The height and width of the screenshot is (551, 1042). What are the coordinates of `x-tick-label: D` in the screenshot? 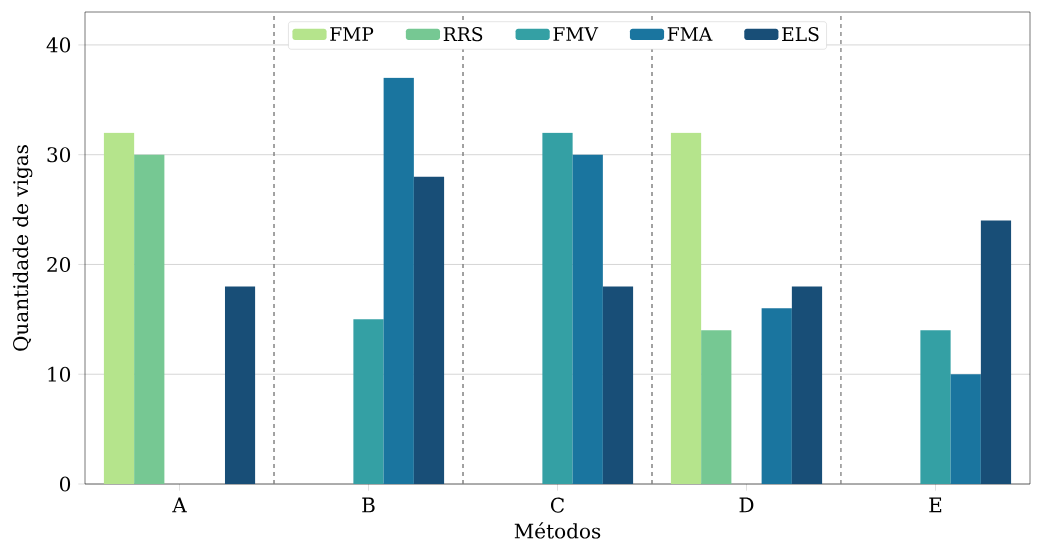 It's located at (746, 505).